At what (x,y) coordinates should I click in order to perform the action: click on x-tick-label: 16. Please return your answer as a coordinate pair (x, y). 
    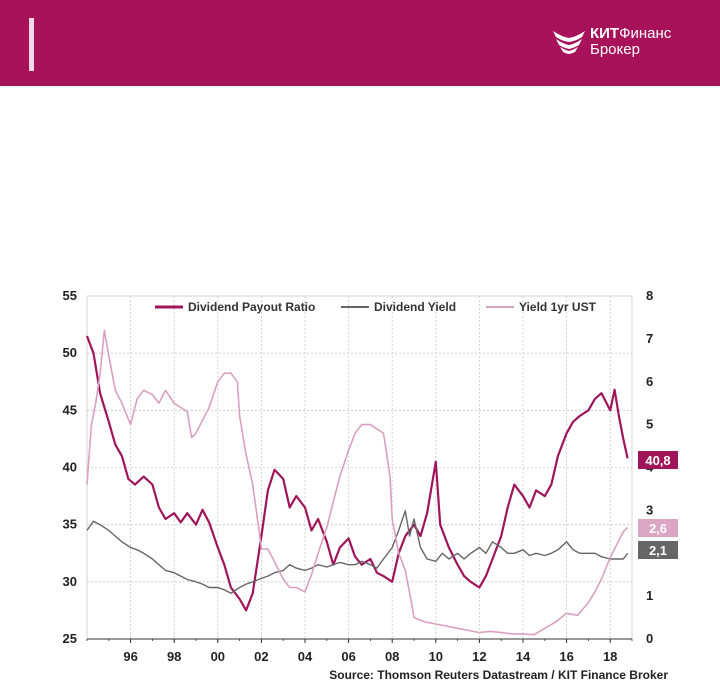
    Looking at the image, I should click on (566, 656).